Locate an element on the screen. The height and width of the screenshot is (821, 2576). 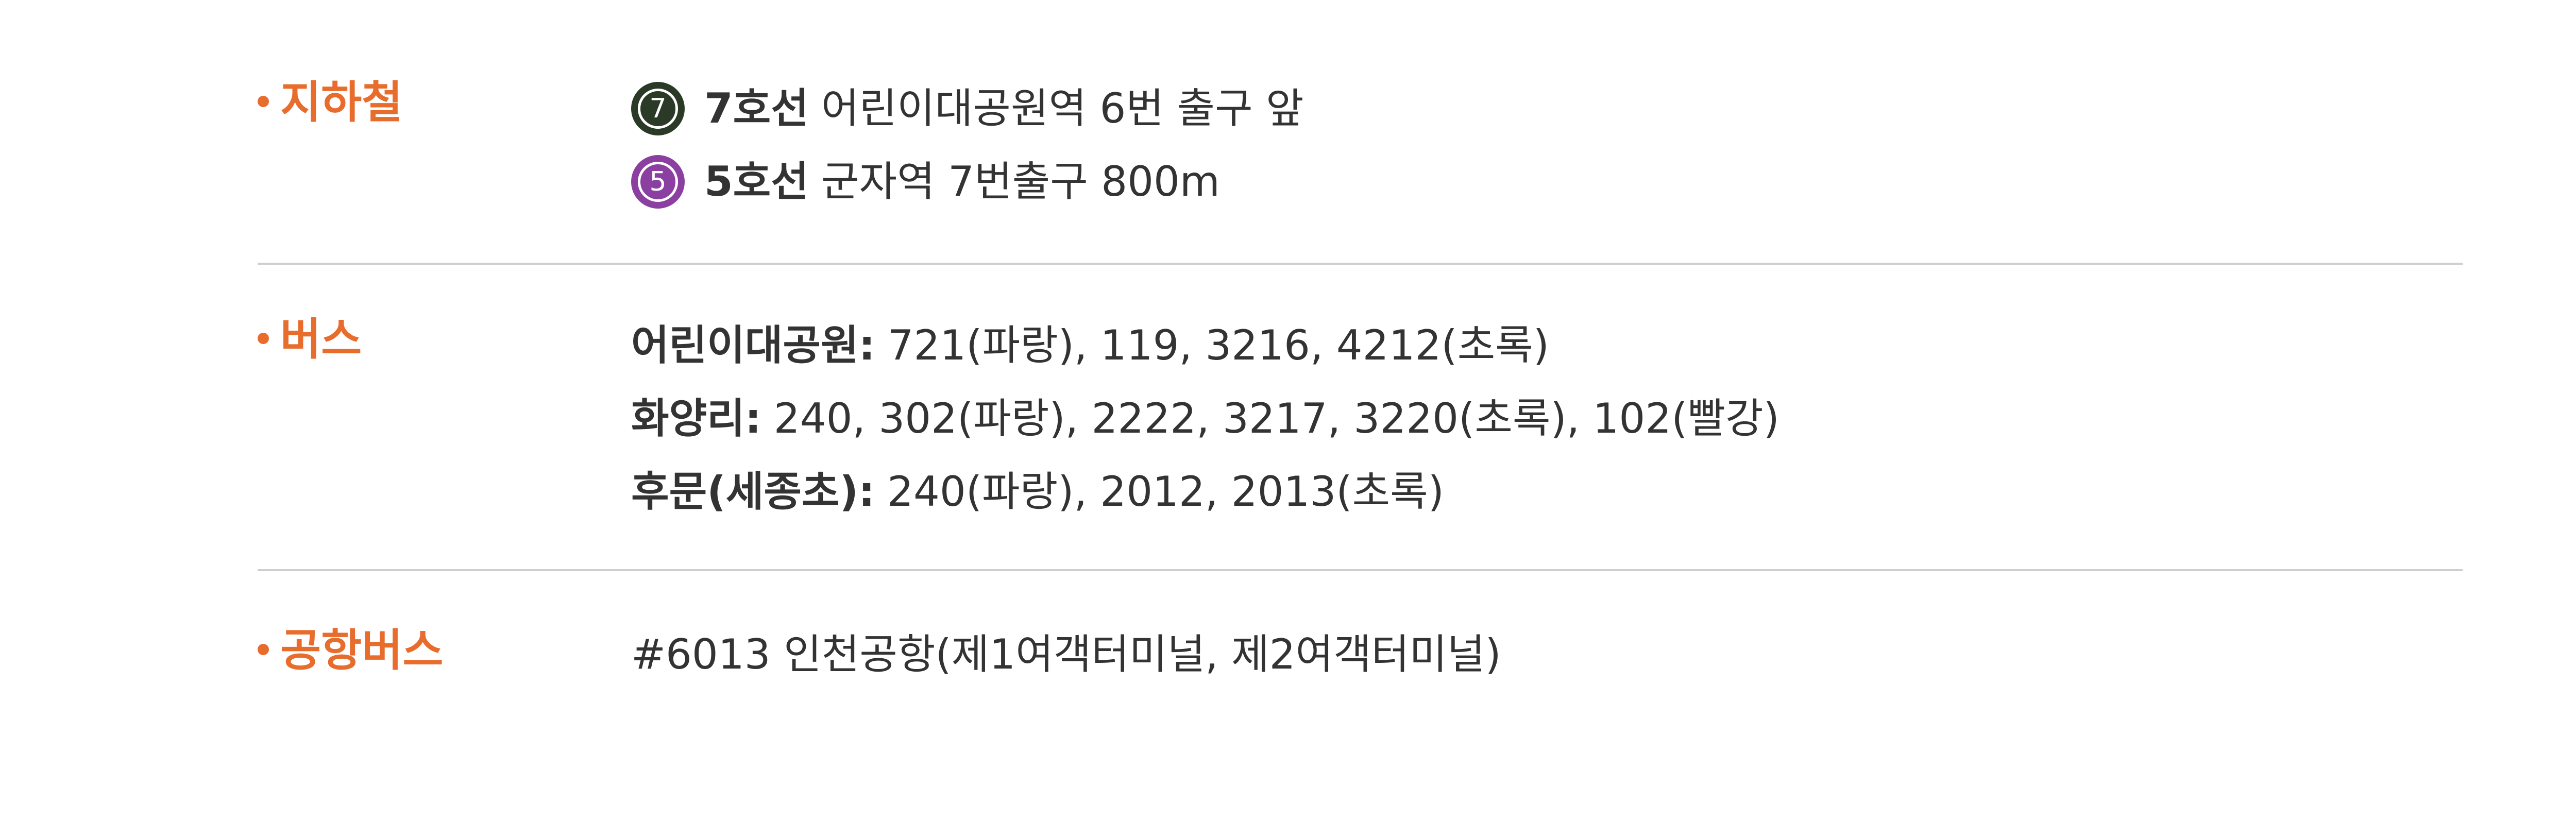
airport-bus-title: 공항버스 is located at coordinates (350, 651).